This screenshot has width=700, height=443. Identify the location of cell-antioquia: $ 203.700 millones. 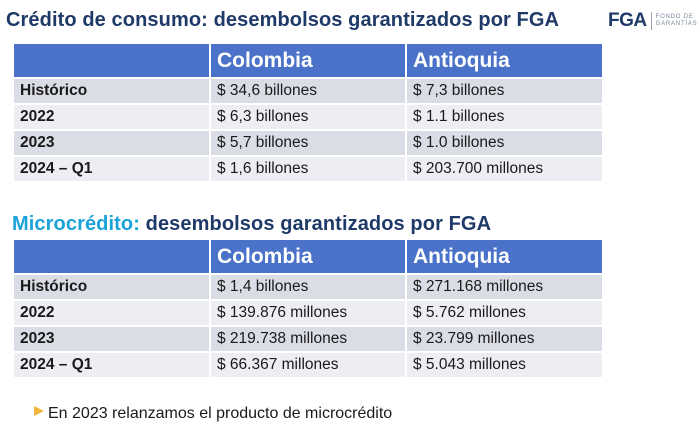
(505, 169).